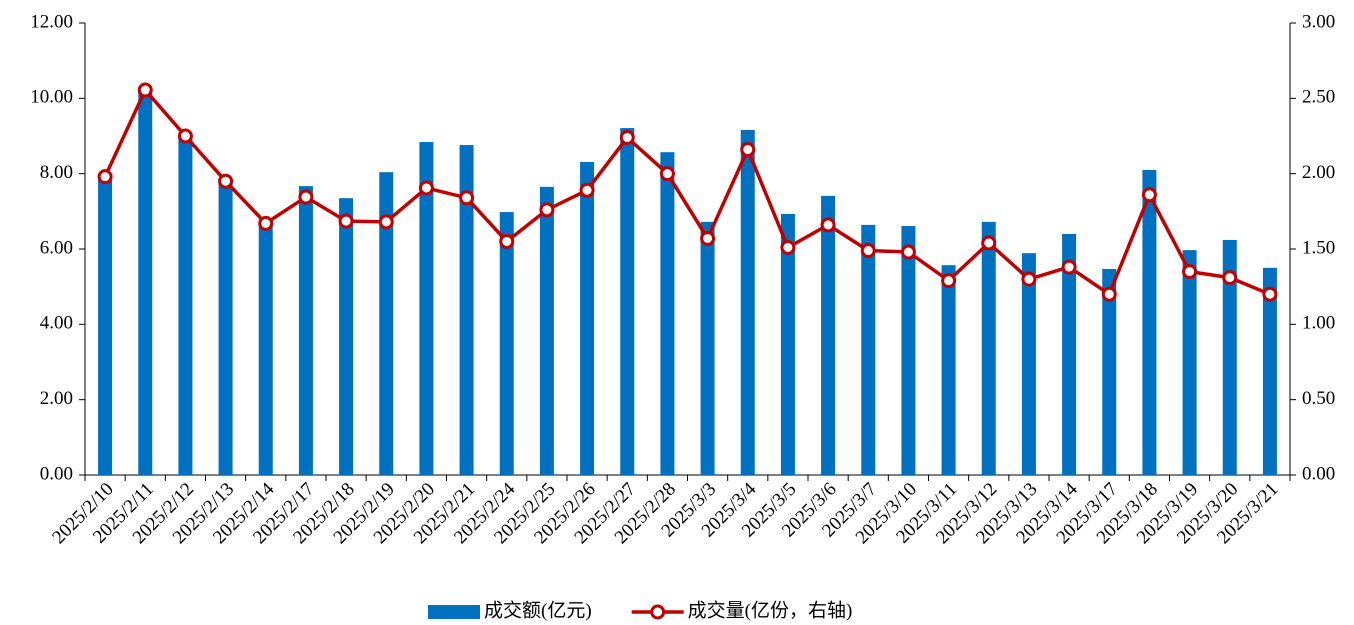  I want to click on y-tick-label: 2.00, so click(56, 398).